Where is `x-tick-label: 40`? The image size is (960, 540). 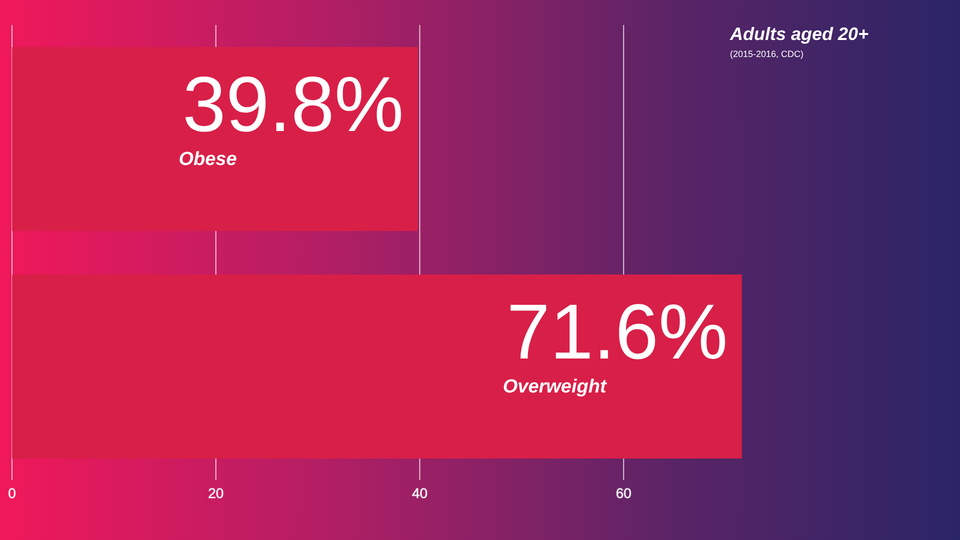
x-tick-label: 40 is located at coordinates (420, 492).